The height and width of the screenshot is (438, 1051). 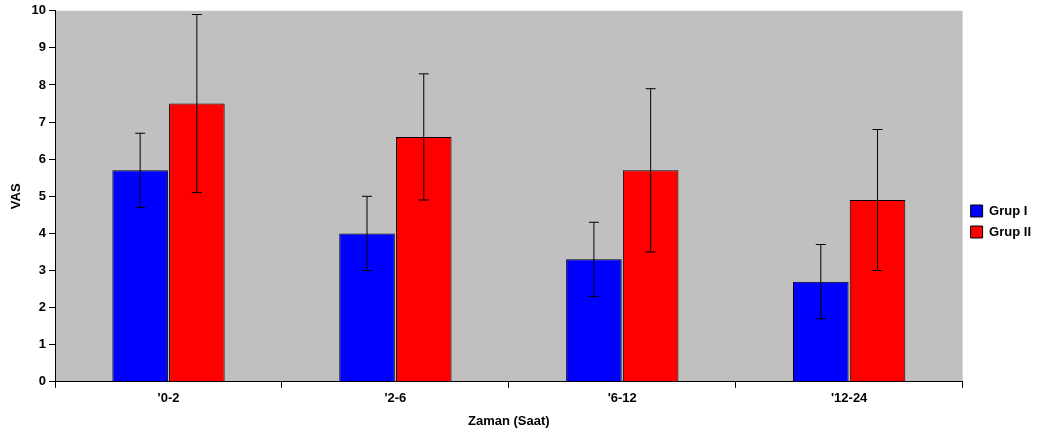 What do you see at coordinates (168, 398) in the screenshot?
I see `x-tick-label: '0-2` at bounding box center [168, 398].